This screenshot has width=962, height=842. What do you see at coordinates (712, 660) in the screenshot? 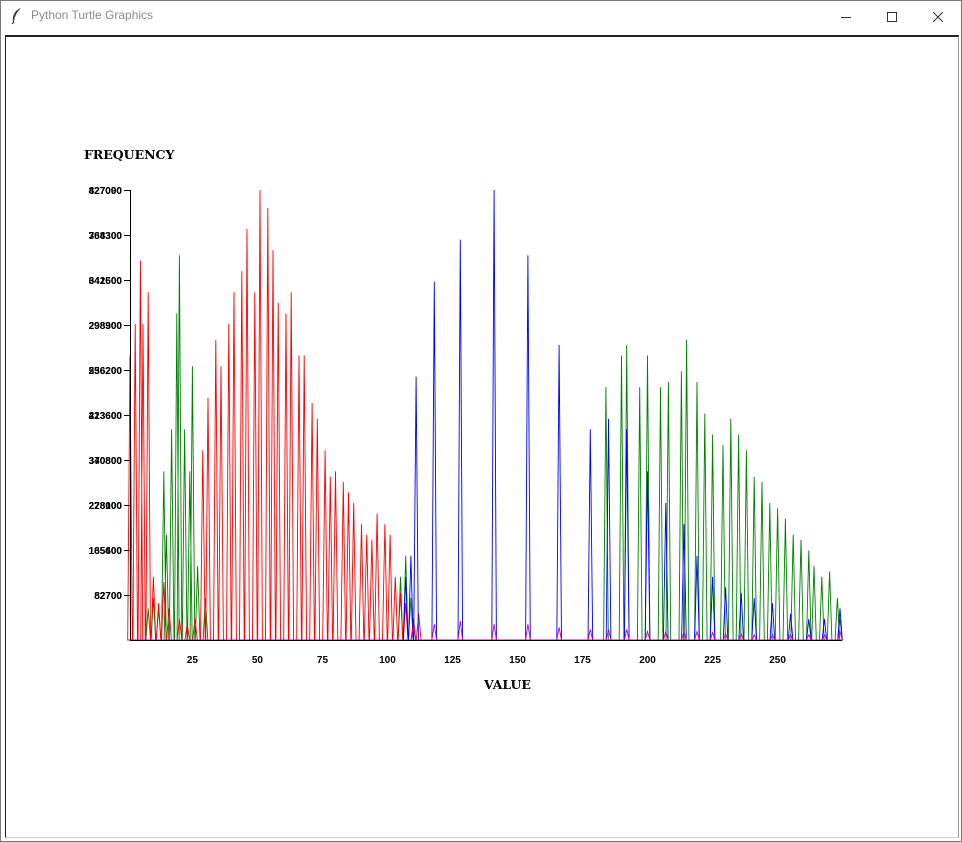
I see `x-tick-label: 225` at bounding box center [712, 660].